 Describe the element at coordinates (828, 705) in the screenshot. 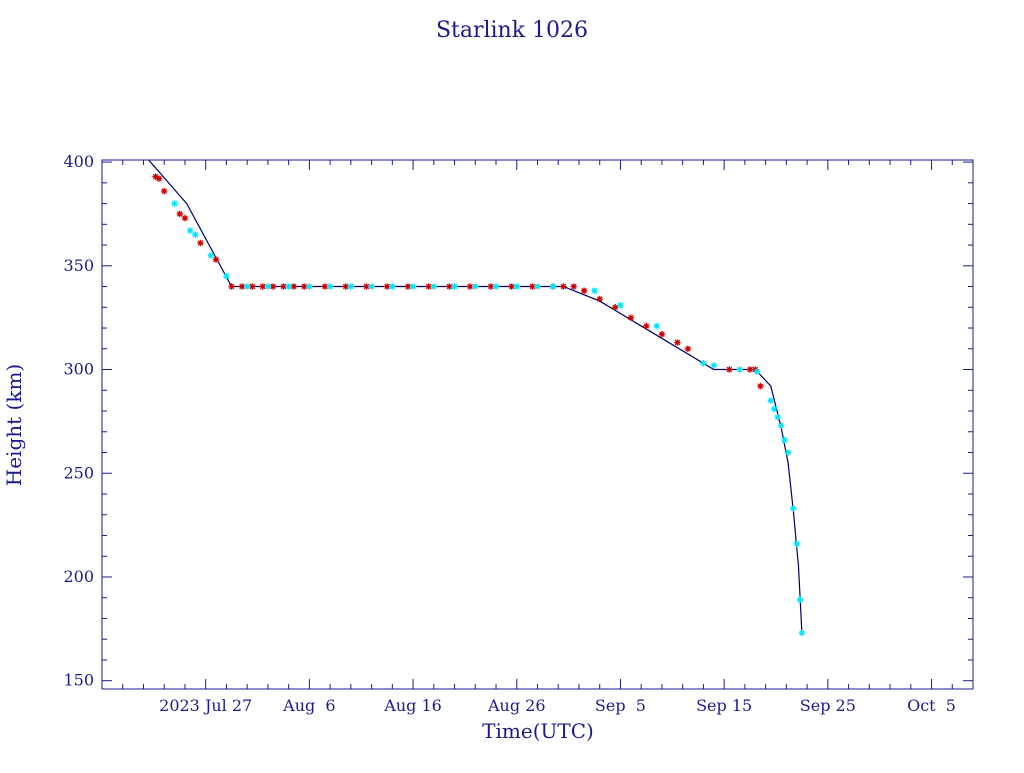

I see `x-tick-label: Sep 25` at that location.